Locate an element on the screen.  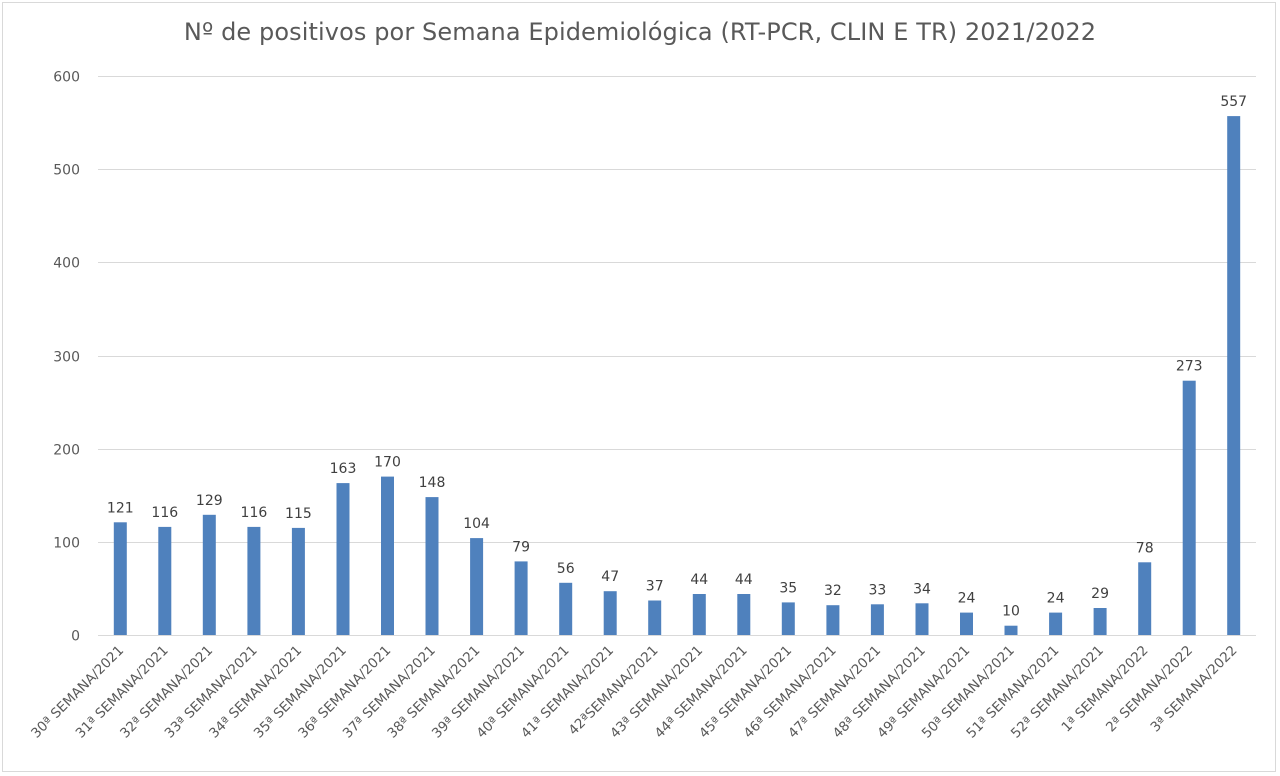
data-label: 78 is located at coordinates (1145, 548).